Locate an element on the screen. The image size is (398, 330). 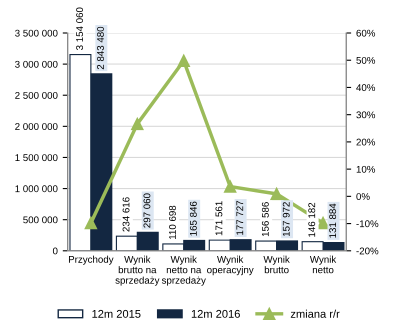
y-tick-label: 2 000 000 is located at coordinates (36, 126).